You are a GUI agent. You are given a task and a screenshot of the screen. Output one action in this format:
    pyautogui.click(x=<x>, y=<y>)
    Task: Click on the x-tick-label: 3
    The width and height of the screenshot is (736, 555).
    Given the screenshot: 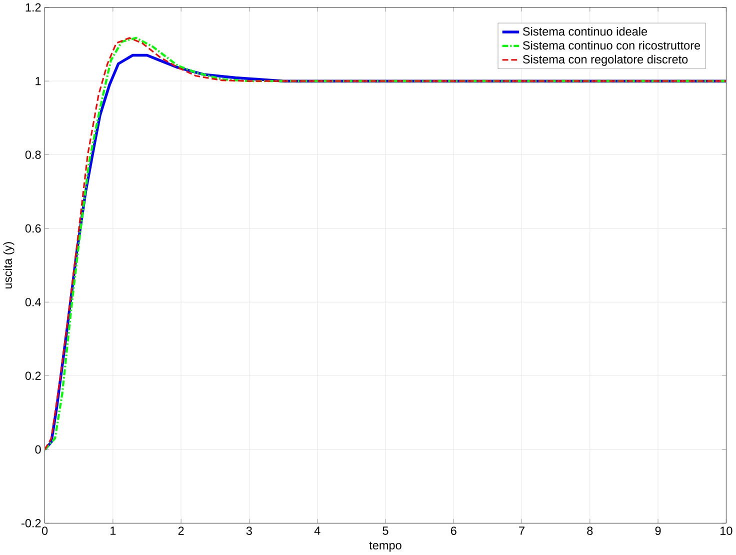 What is the action you would take?
    pyautogui.click(x=249, y=530)
    